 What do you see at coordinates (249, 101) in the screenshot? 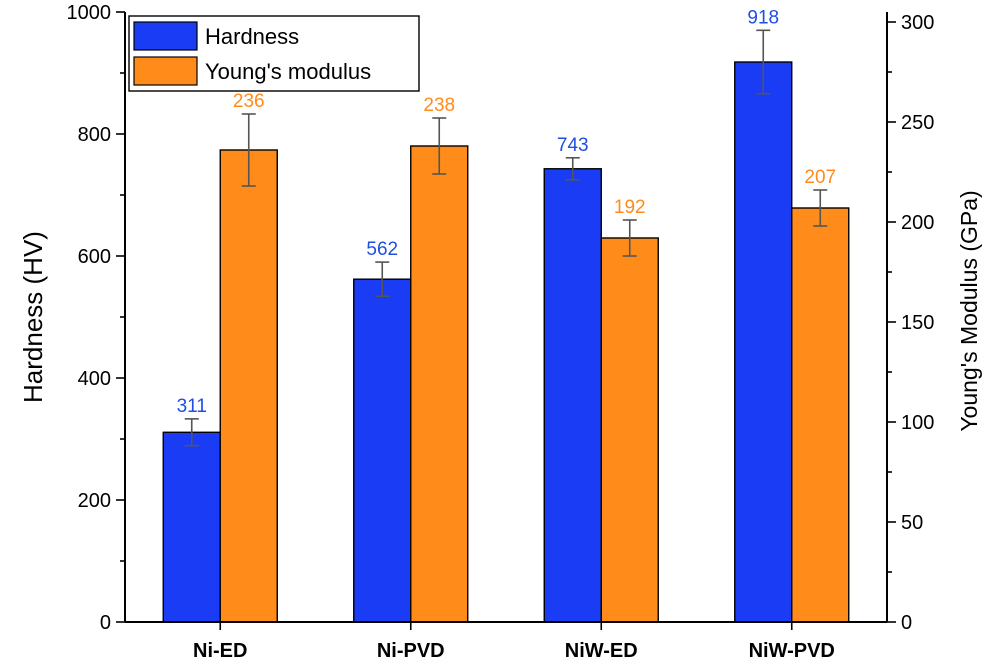
I see `data-label: 236` at bounding box center [249, 101].